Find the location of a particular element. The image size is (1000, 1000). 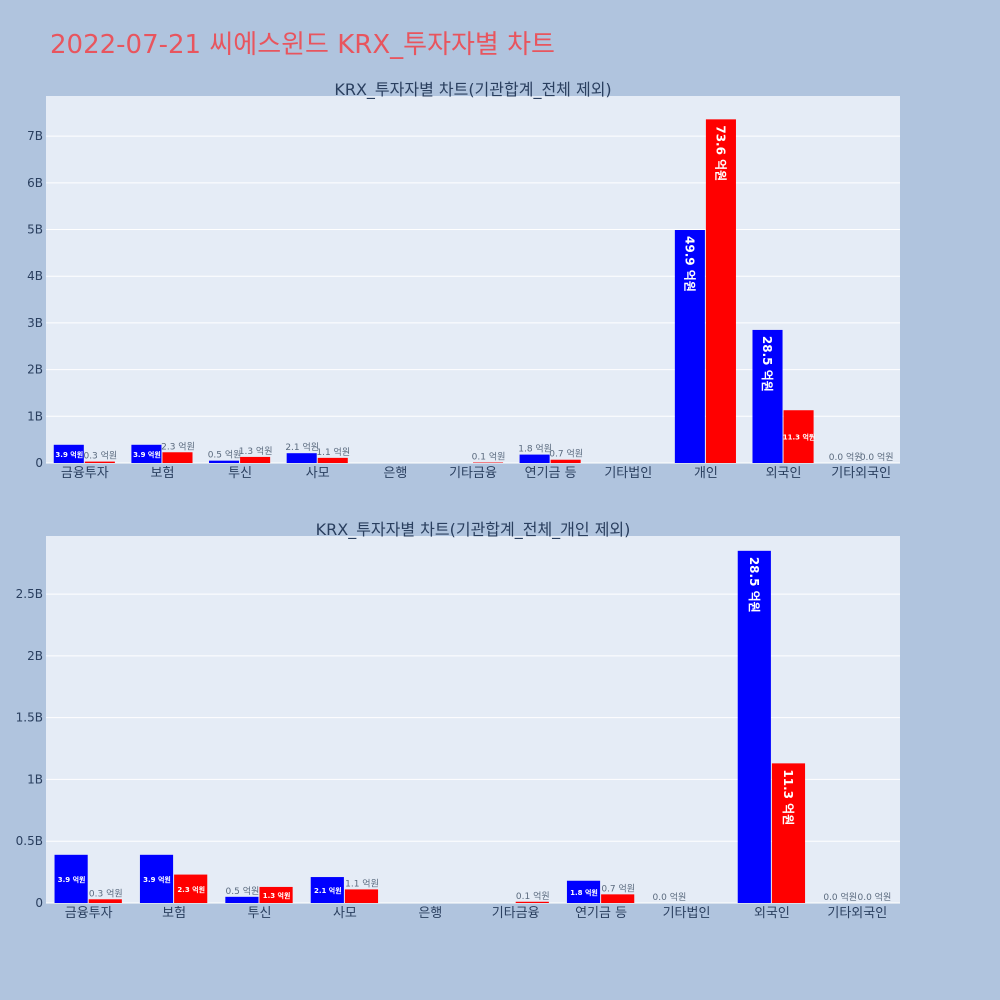

y-tick-label: 6B is located at coordinates (35, 183).